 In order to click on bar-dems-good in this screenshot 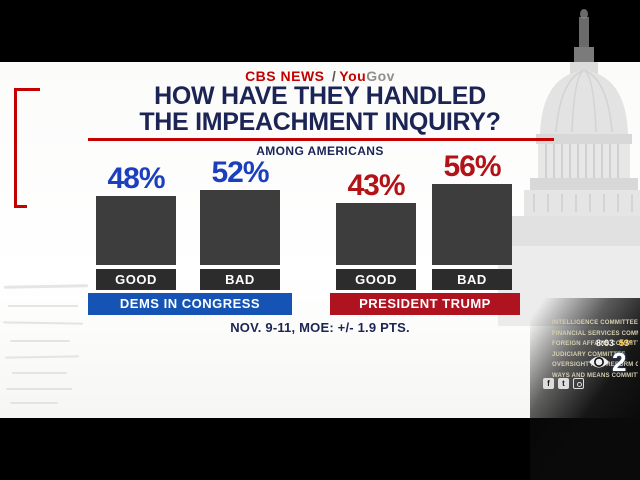, I will do `click(136, 230)`.